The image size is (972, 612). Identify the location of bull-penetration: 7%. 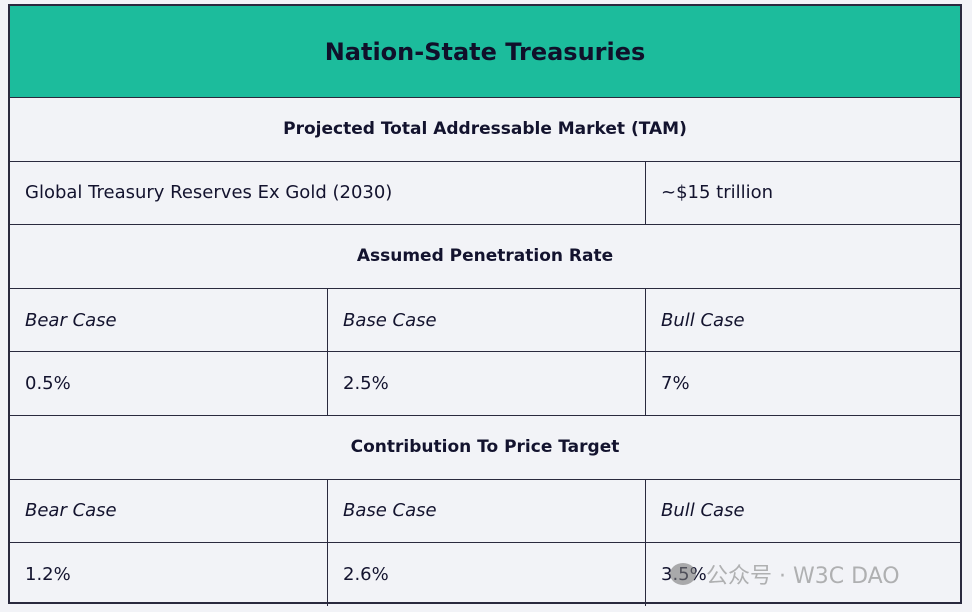
(675, 384).